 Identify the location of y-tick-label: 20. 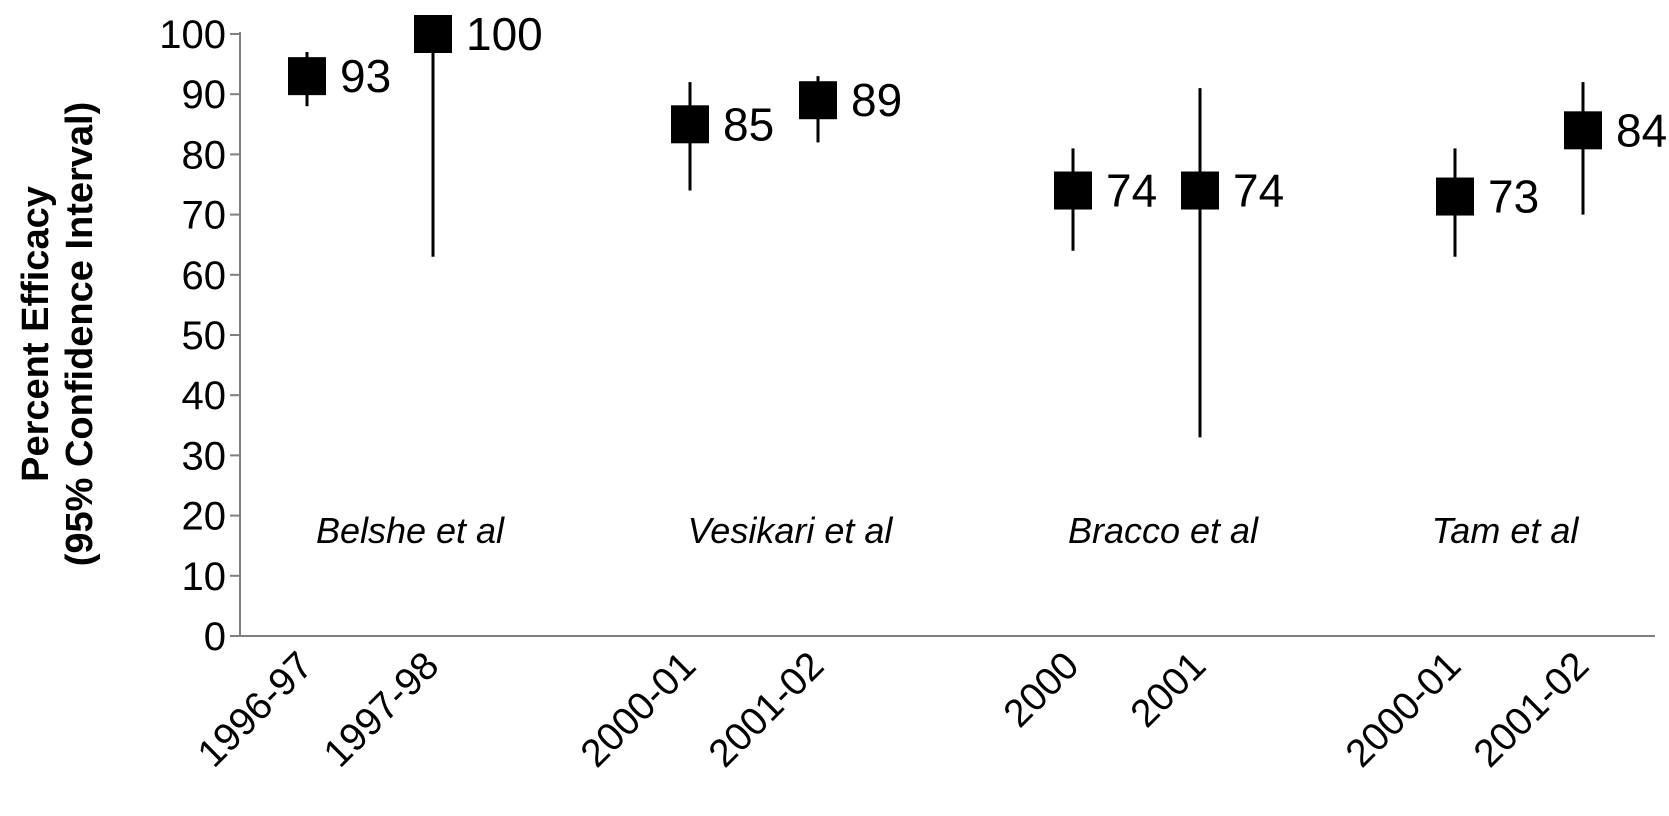
(204, 517).